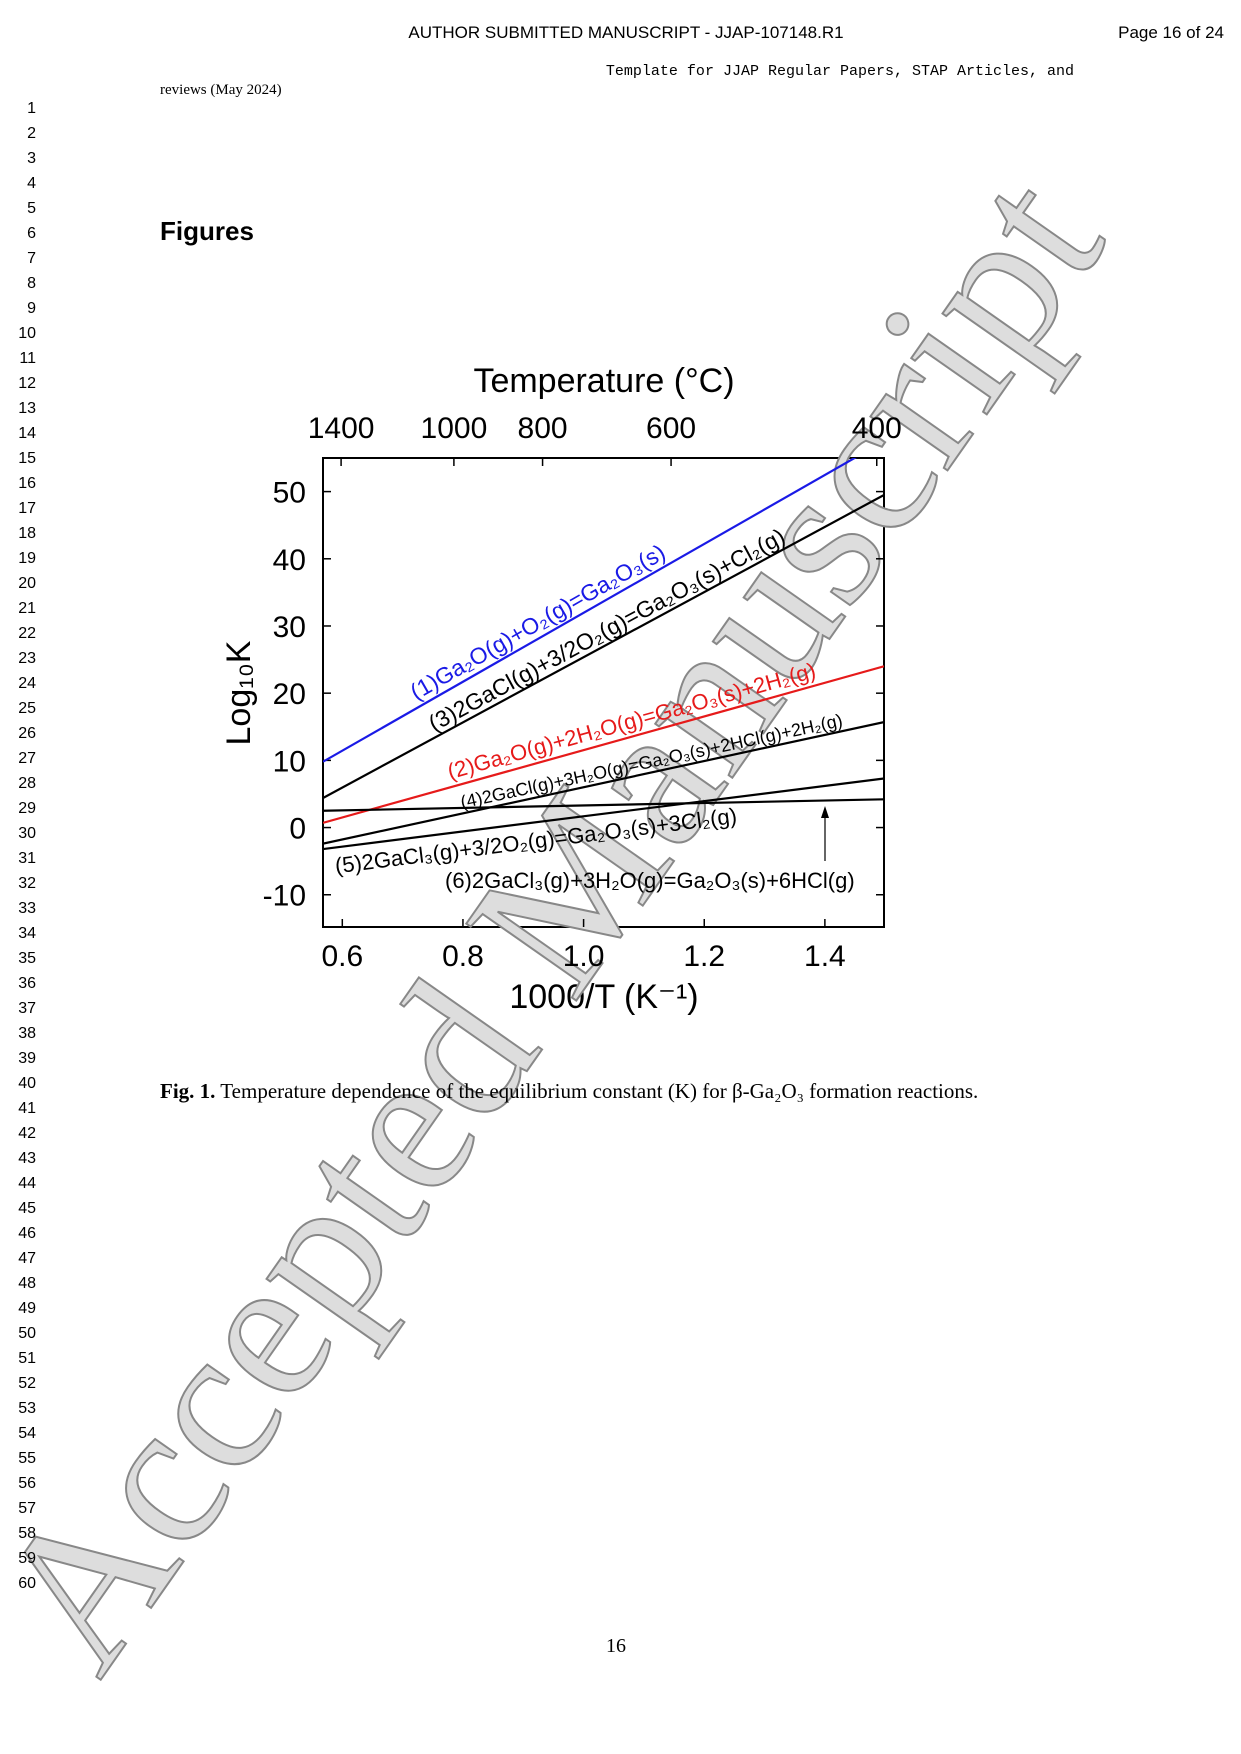 The height and width of the screenshot is (1754, 1241). What do you see at coordinates (27, 558) in the screenshot?
I see `line-number: 19` at bounding box center [27, 558].